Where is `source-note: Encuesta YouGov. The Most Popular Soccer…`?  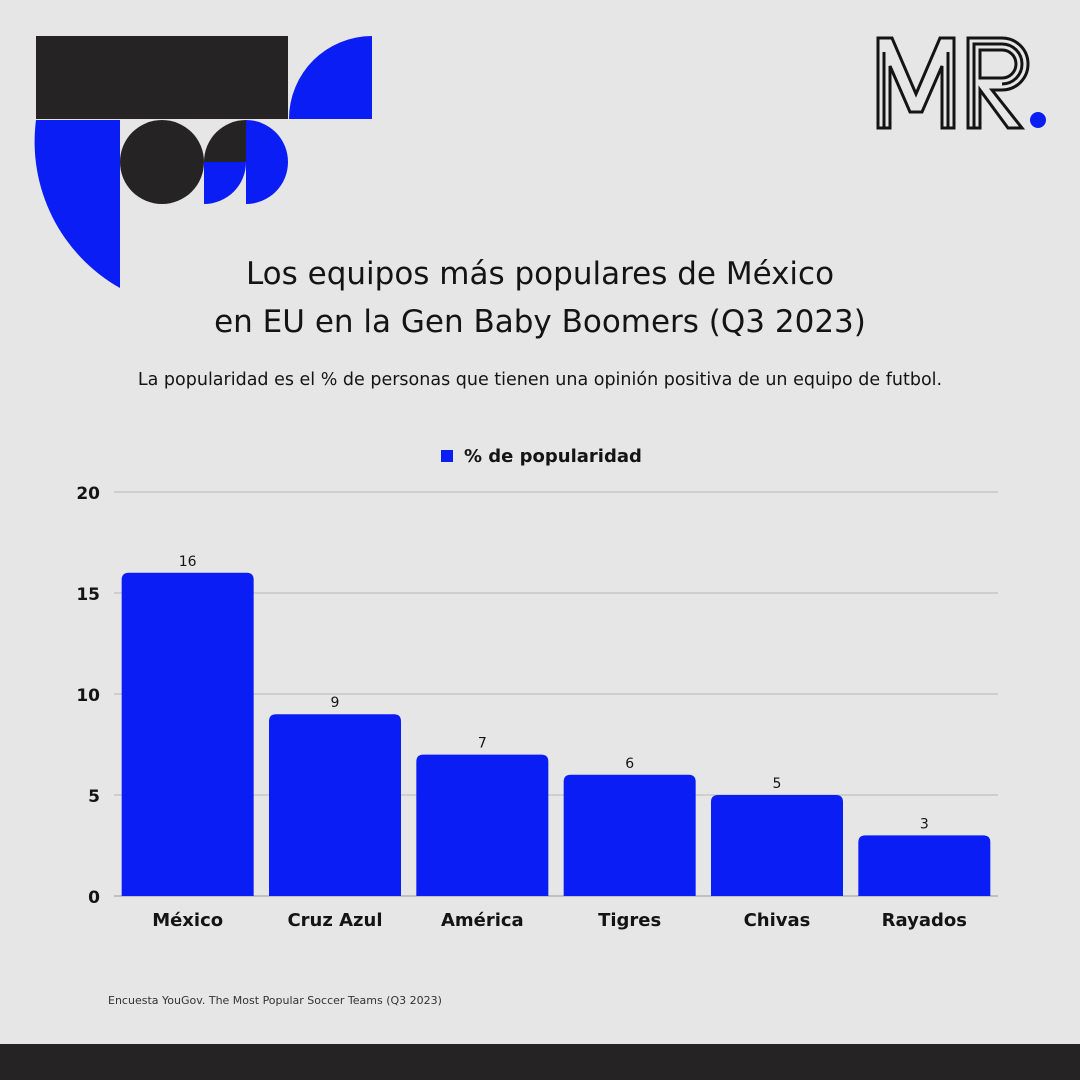
source-note: Encuesta YouGov. The Most Popular Soccer… is located at coordinates (275, 1000).